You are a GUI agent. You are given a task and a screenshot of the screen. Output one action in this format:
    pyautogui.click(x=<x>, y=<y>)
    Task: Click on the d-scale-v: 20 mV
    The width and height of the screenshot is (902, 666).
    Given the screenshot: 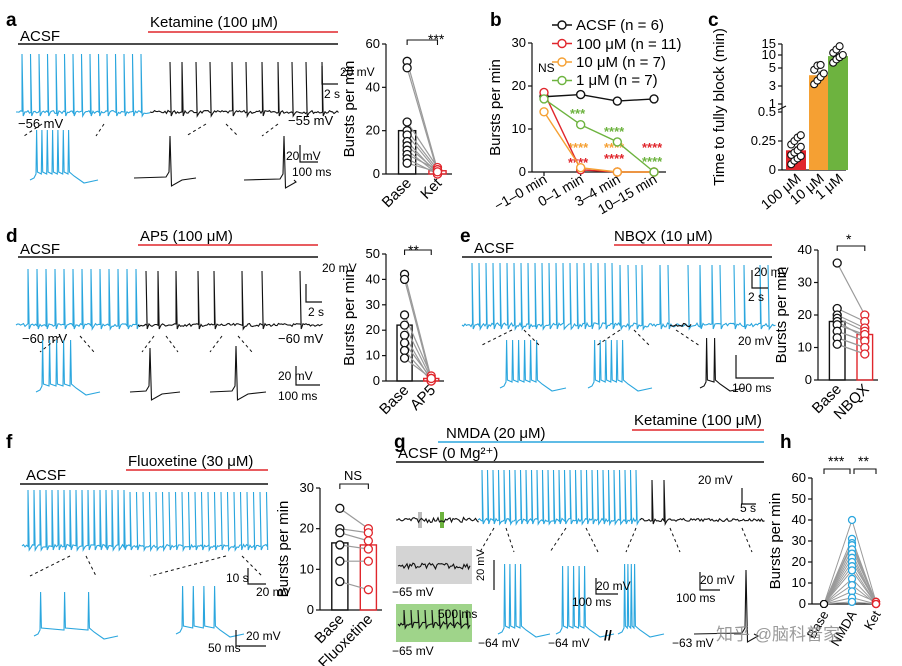 What is the action you would take?
    pyautogui.click(x=339, y=268)
    